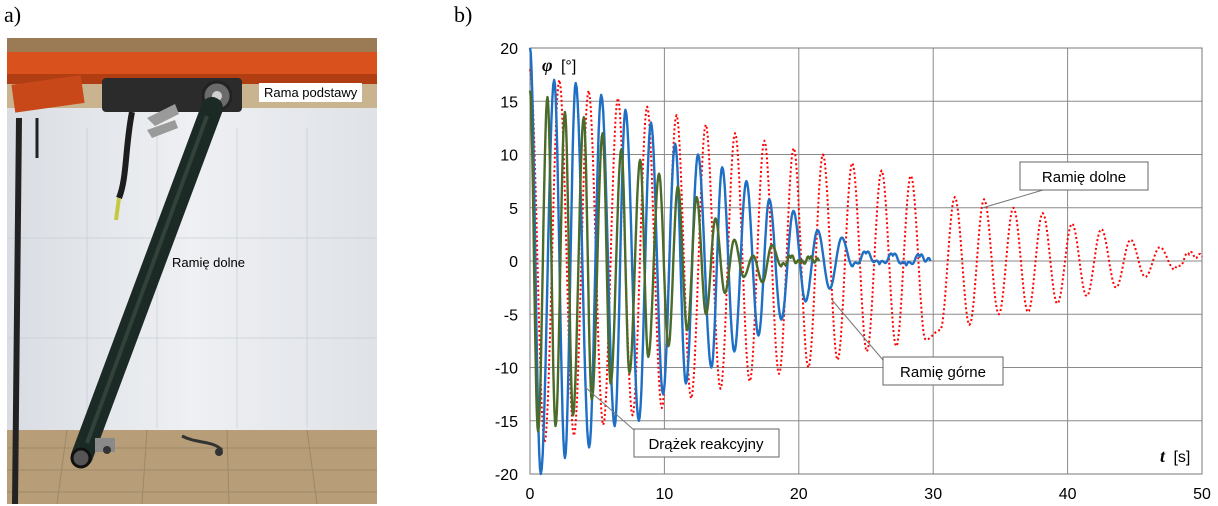  What do you see at coordinates (1202, 494) in the screenshot?
I see `x-tick-label: 50` at bounding box center [1202, 494].